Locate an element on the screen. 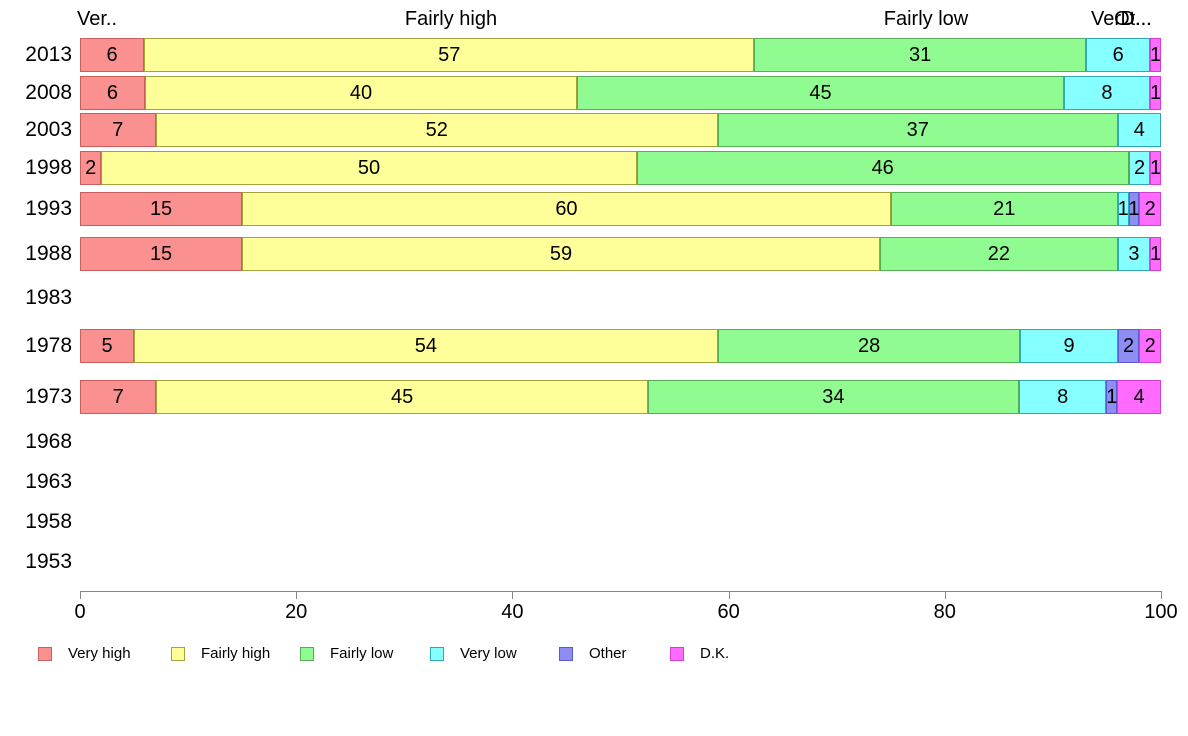  segment-fairly-high-2013: 57 is located at coordinates (449, 55).